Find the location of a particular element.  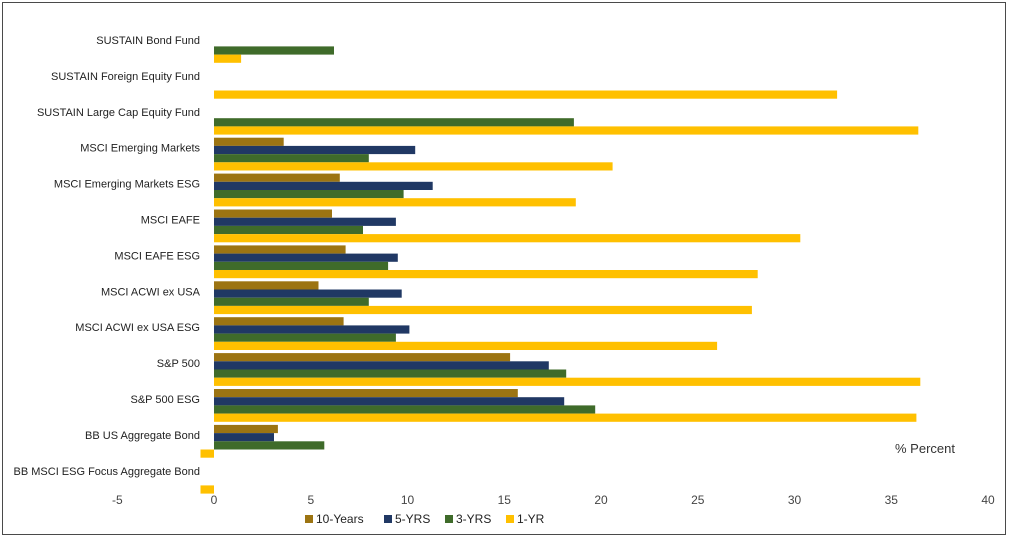

category-label: S&P 500 is located at coordinates (178, 364).